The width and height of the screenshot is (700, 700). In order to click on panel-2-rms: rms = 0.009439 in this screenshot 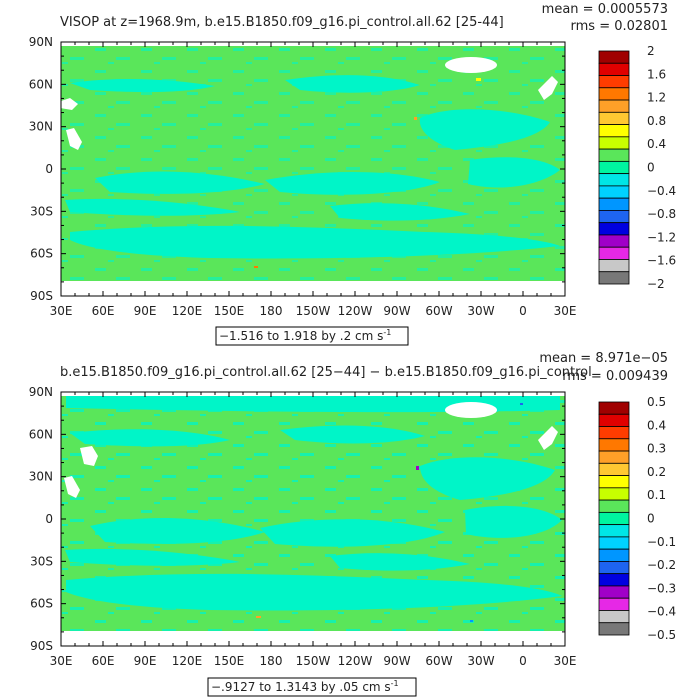, I will do `click(615, 376)`.